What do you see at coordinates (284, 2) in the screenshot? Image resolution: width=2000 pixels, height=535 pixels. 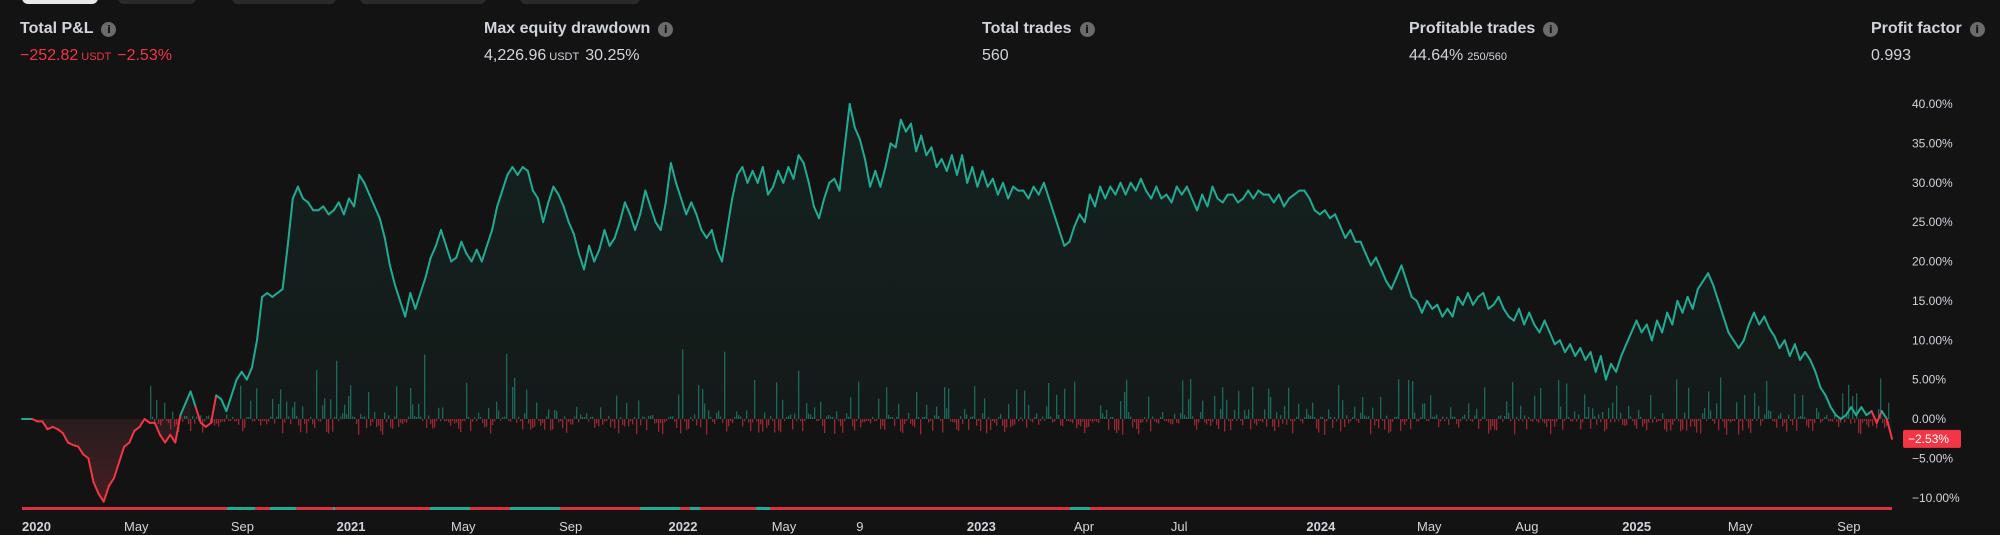 I see `tab-trades-analysis` at bounding box center [284, 2].